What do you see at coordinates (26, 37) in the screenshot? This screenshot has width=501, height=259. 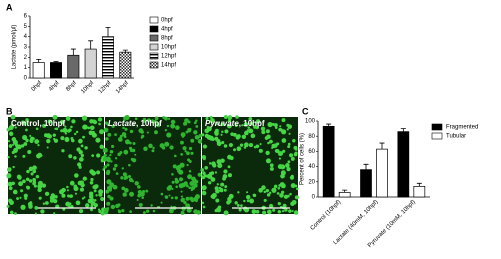 I see `y-tick-label: 4` at bounding box center [26, 37].